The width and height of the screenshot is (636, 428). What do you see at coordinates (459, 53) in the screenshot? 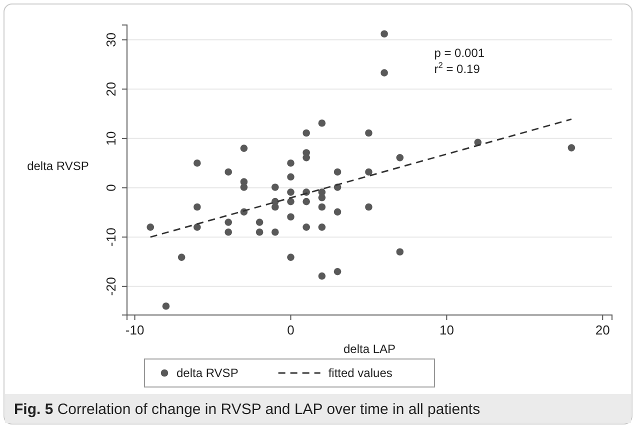
I see `annotation: p = 0.001` at bounding box center [459, 53].